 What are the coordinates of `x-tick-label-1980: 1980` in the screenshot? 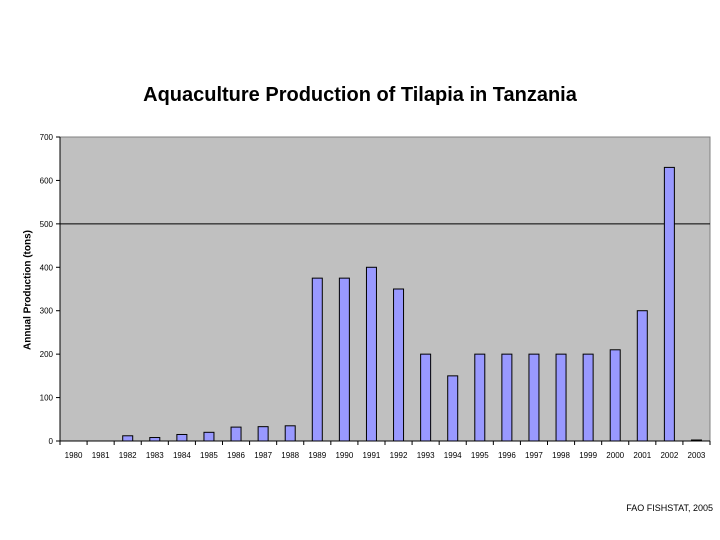 It's located at (74, 455).